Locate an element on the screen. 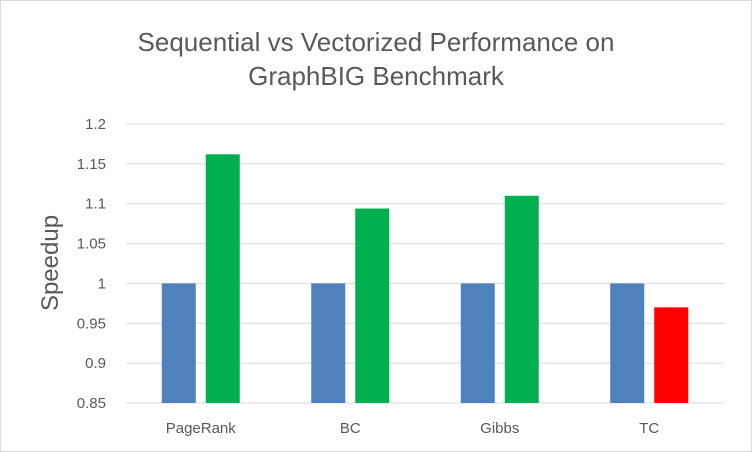 Image resolution: width=752 pixels, height=452 pixels. x-tick-labels: PageRank BC Gibbs TC is located at coordinates (413, 428).